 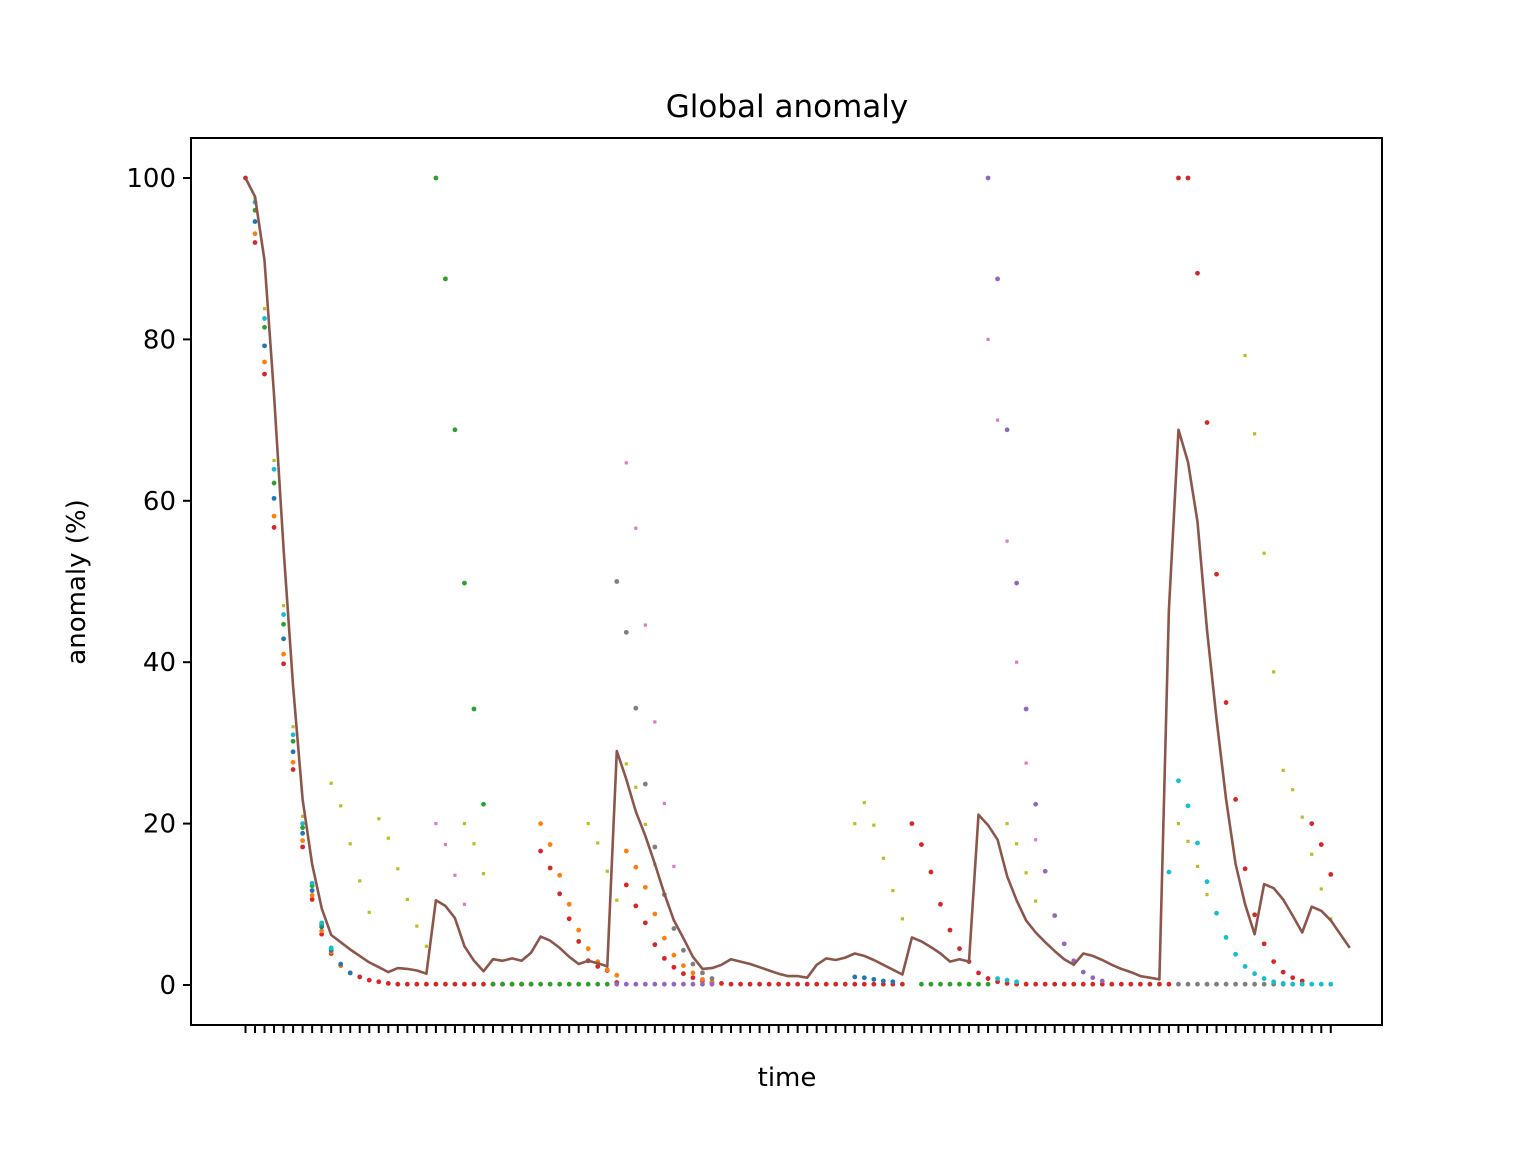 What do you see at coordinates (787, 1078) in the screenshot?
I see `x-axis-label: time` at bounding box center [787, 1078].